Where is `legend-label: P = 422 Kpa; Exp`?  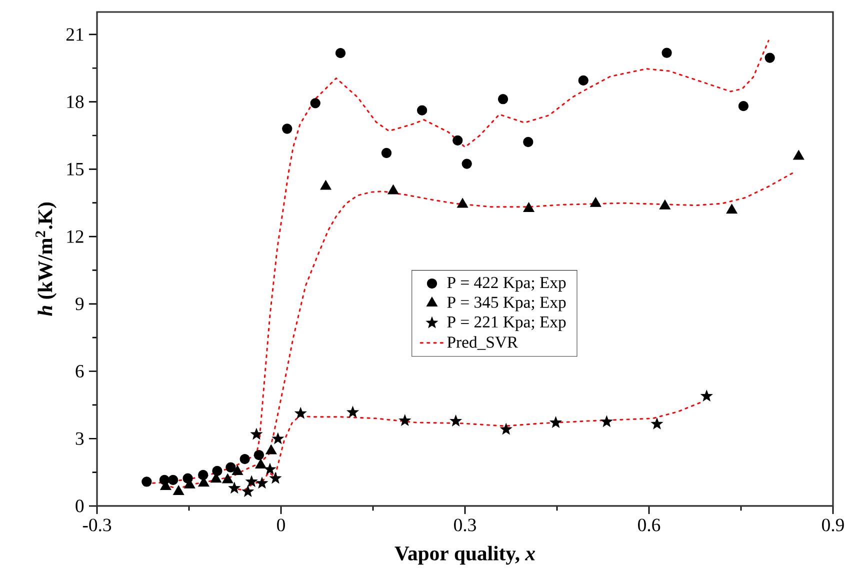
legend-label: P = 422 Kpa; Exp is located at coordinates (506, 284).